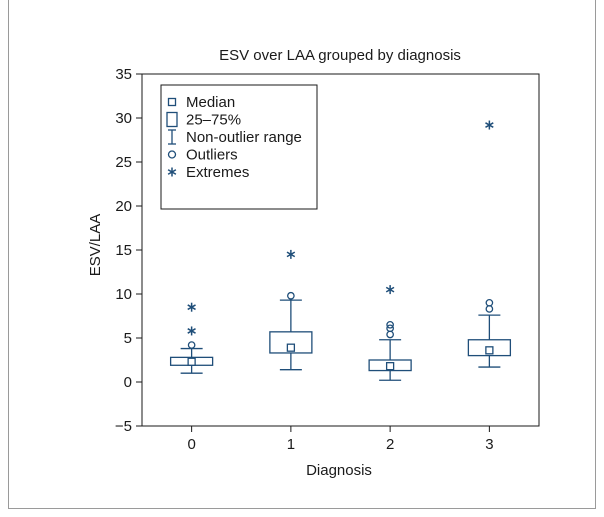  What do you see at coordinates (123, 74) in the screenshot?
I see `y-tick-label: 35` at bounding box center [123, 74].